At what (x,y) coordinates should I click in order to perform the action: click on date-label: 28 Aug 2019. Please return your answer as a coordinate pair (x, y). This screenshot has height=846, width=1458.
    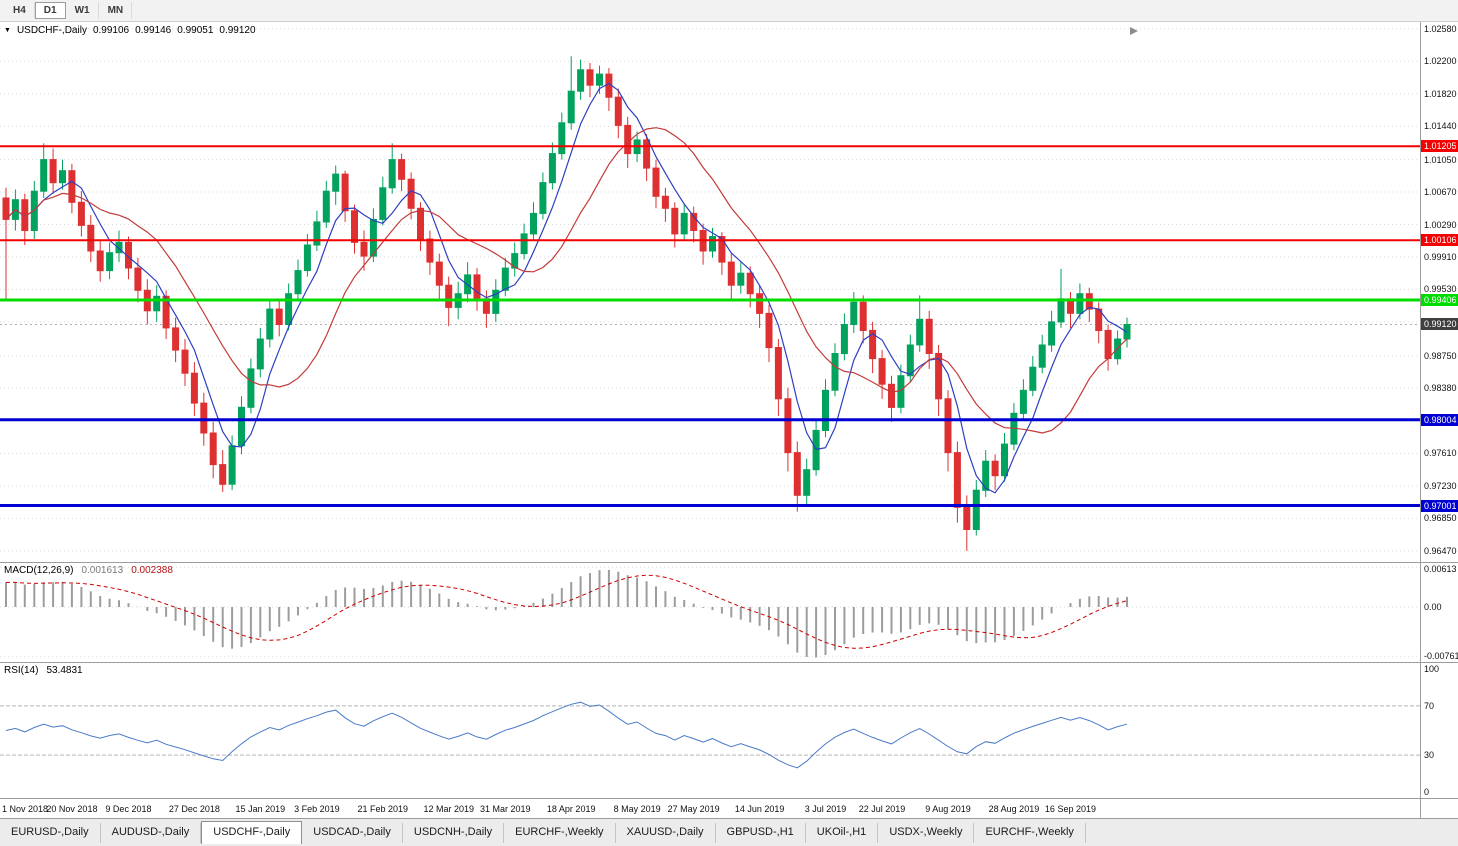
    Looking at the image, I should click on (1014, 809).